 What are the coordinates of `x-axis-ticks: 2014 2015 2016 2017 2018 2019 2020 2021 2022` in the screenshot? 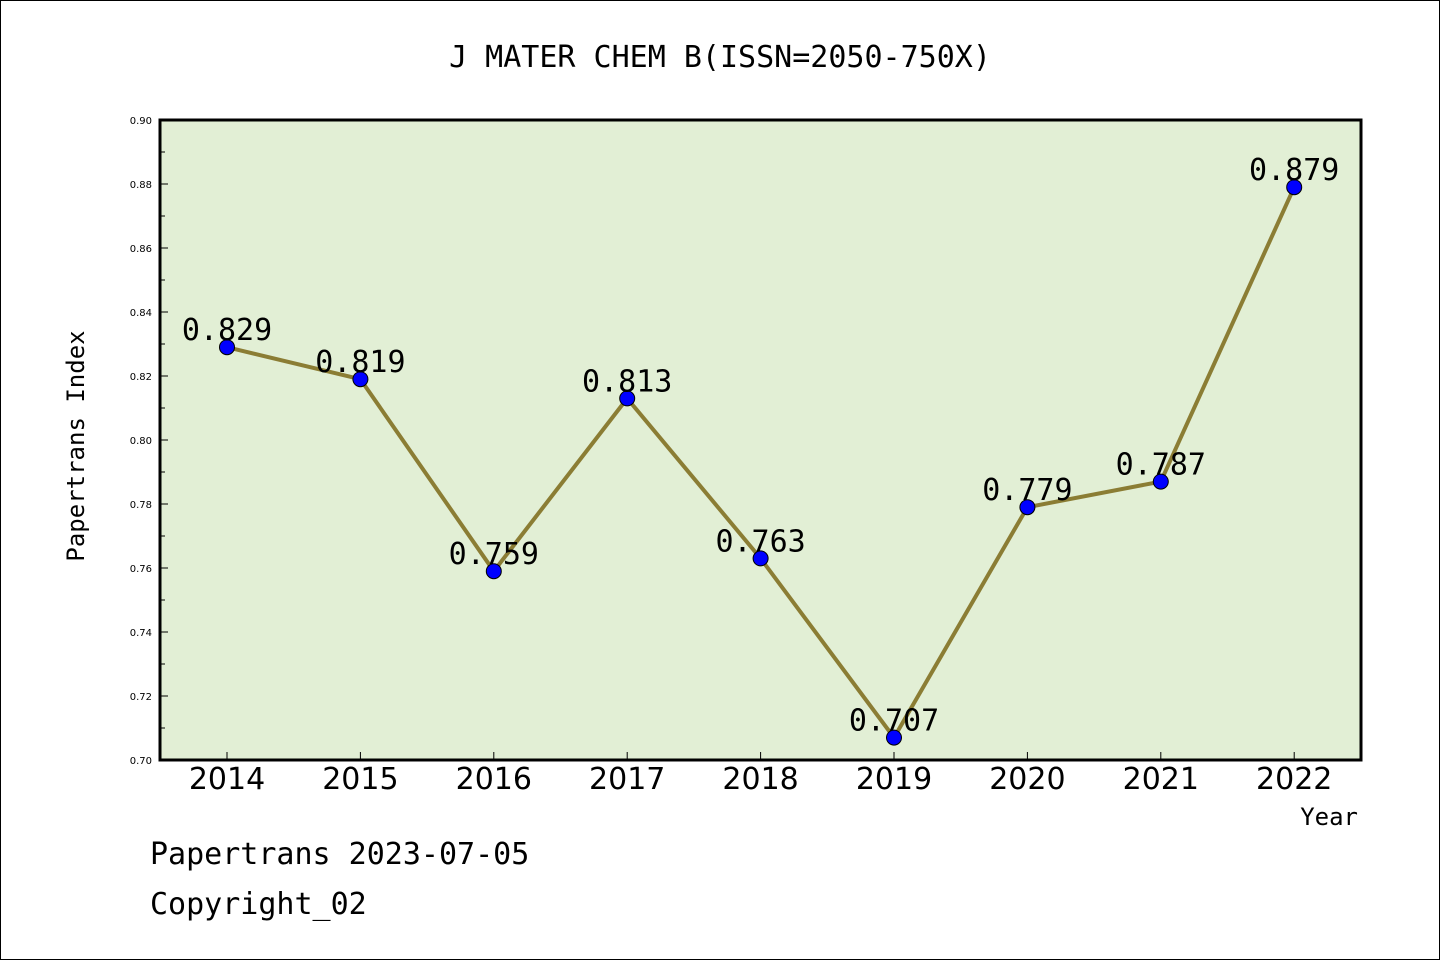 It's located at (760, 774).